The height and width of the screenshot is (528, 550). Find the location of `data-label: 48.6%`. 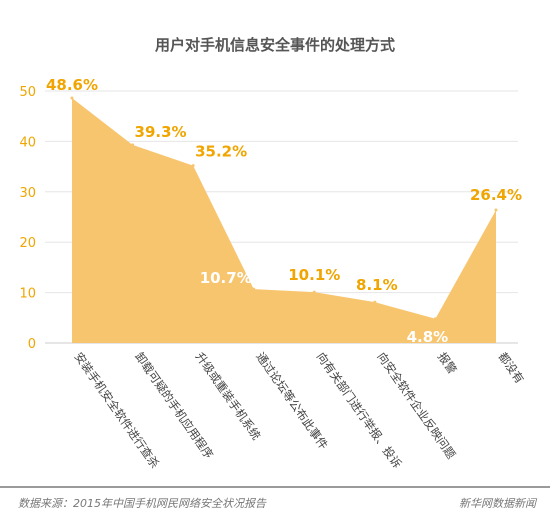

data-label: 48.6% is located at coordinates (72, 85).